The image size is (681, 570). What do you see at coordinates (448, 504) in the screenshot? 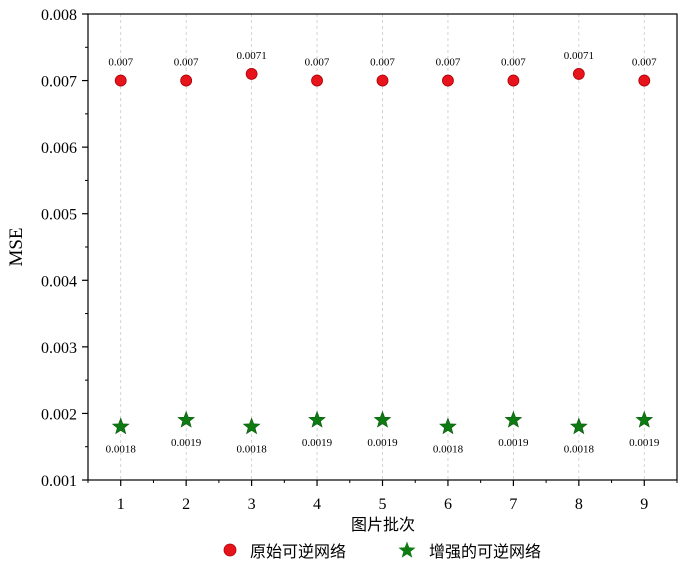
I see `x-tick-label: 6` at bounding box center [448, 504].